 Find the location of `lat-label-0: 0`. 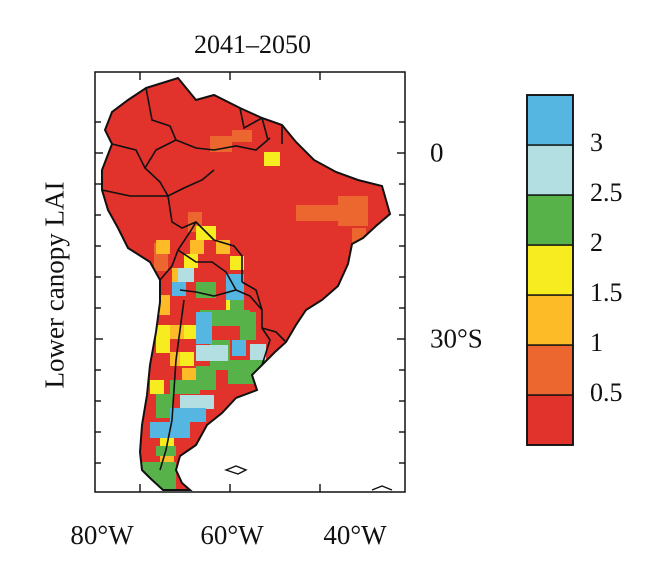

lat-label-0: 0 is located at coordinates (437, 152).